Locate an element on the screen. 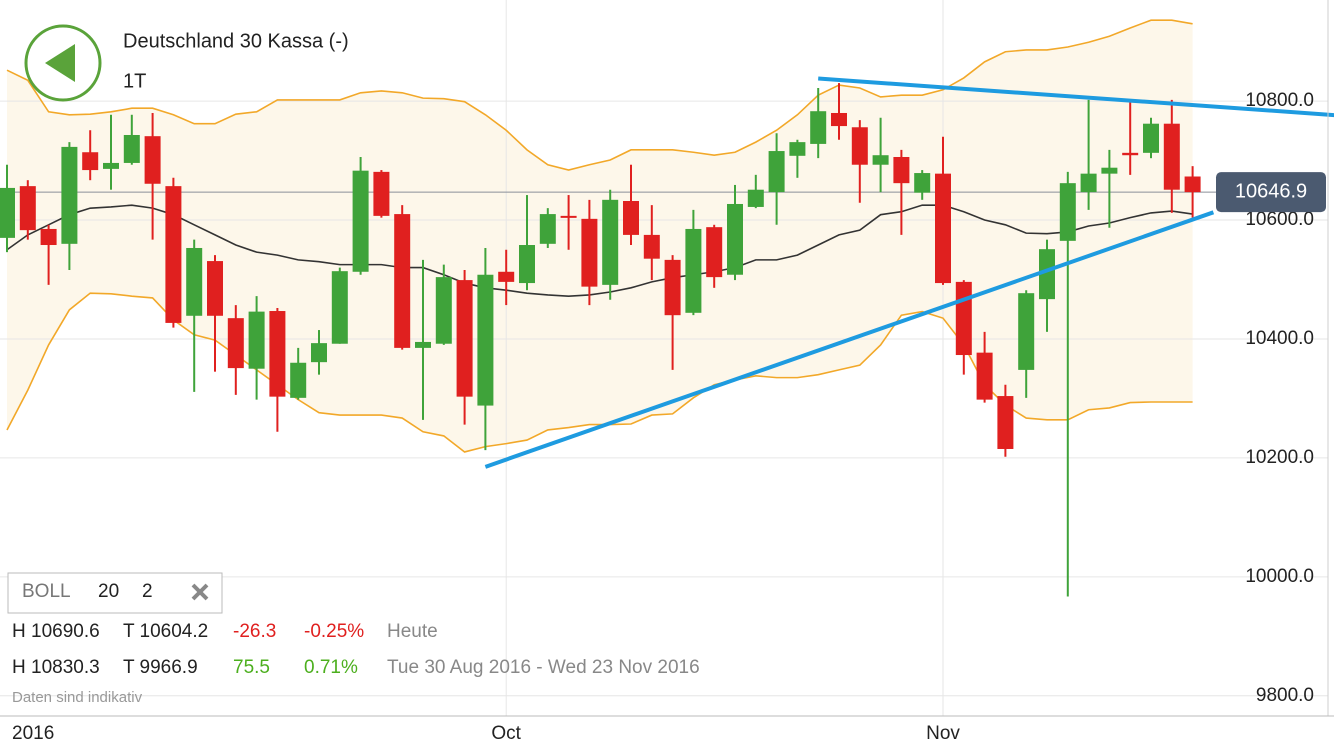 This screenshot has width=1334, height=750. range-change: 75.5 is located at coordinates (251, 667).